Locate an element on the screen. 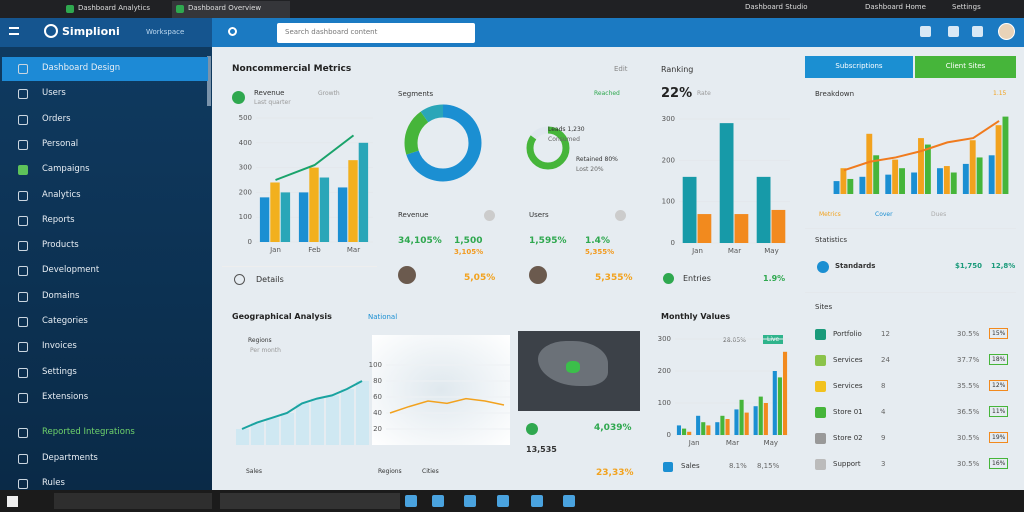 This screenshot has height=512, width=1024. tab: Client Sites is located at coordinates (965, 67).